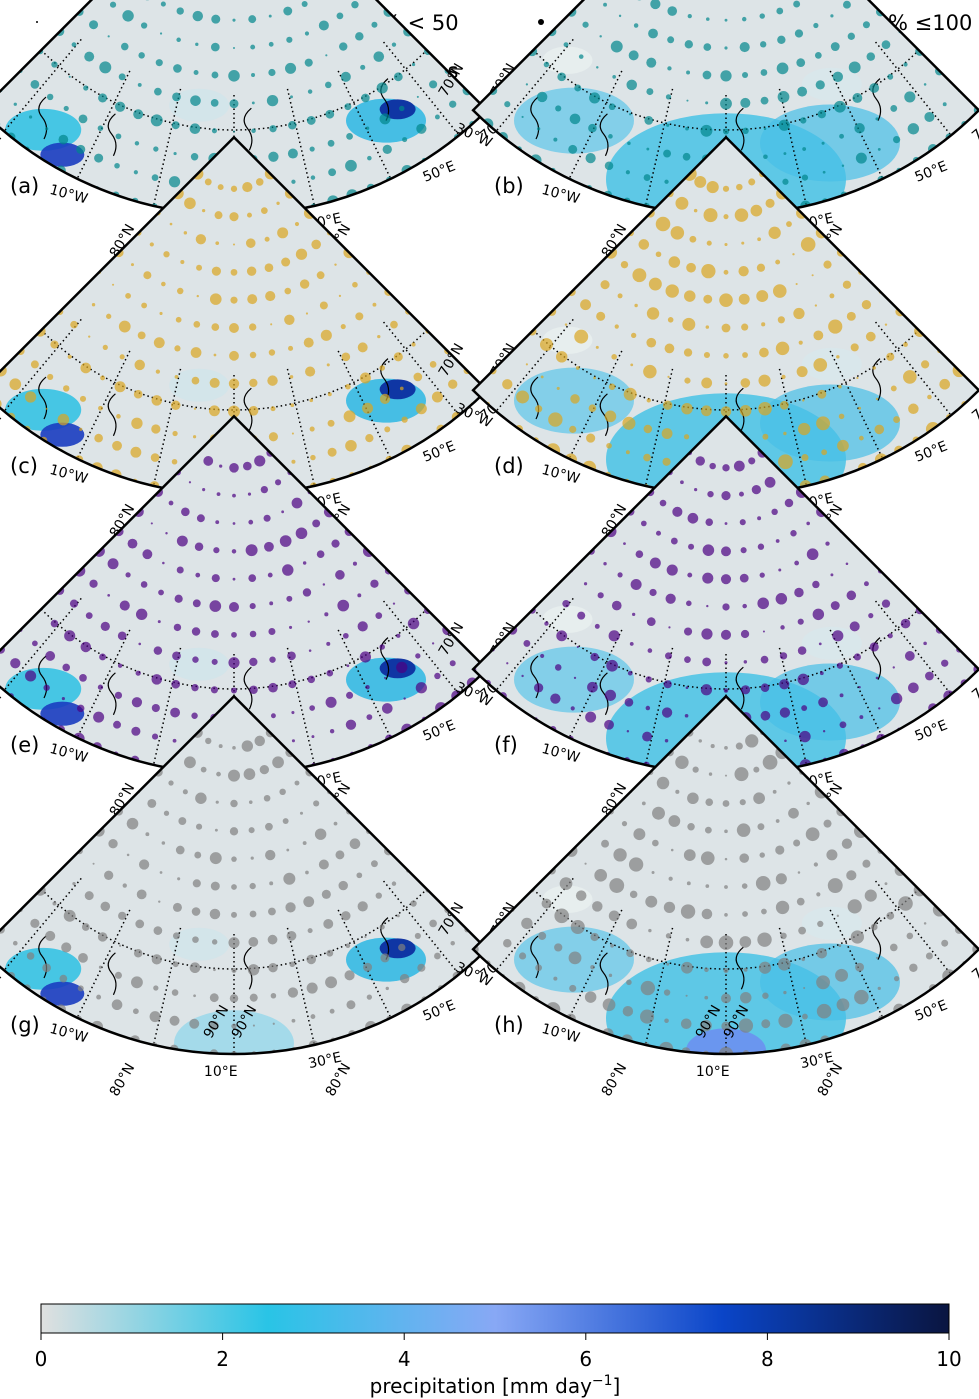 Image resolution: width=979 pixels, height=1399 pixels. Describe the element at coordinates (421, 368) in the screenshot. I see `meridian-line` at that location.